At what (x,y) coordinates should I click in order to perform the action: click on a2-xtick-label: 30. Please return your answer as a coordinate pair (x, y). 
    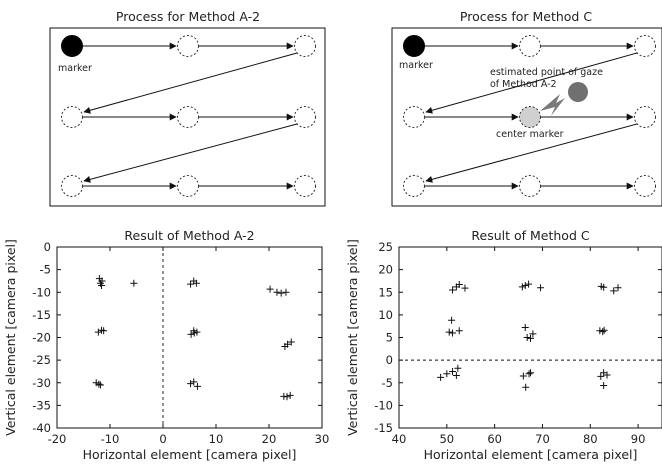
    Looking at the image, I should click on (322, 439).